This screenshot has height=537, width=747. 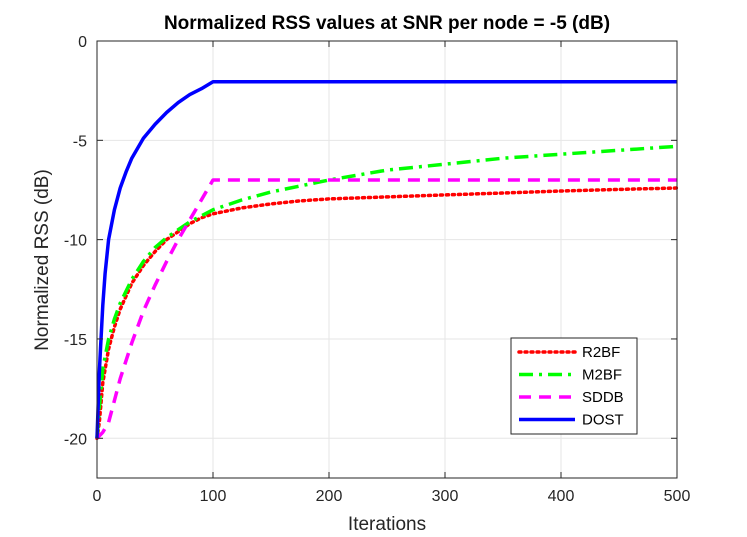 I want to click on x-tick-label: 500, so click(x=677, y=496).